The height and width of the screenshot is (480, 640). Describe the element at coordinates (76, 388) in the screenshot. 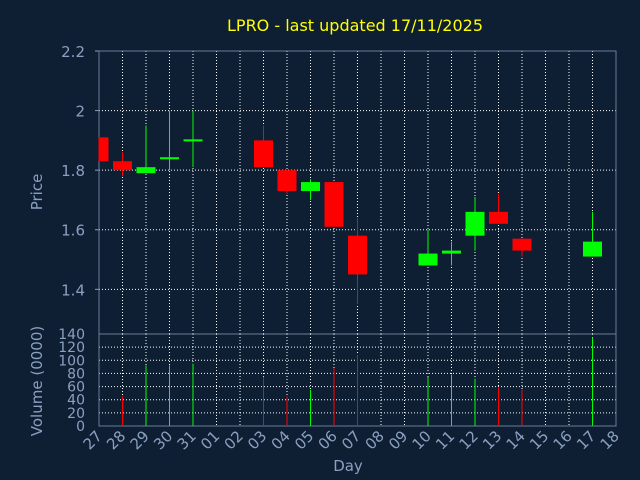

I see `volume-tick-label: 60` at that location.